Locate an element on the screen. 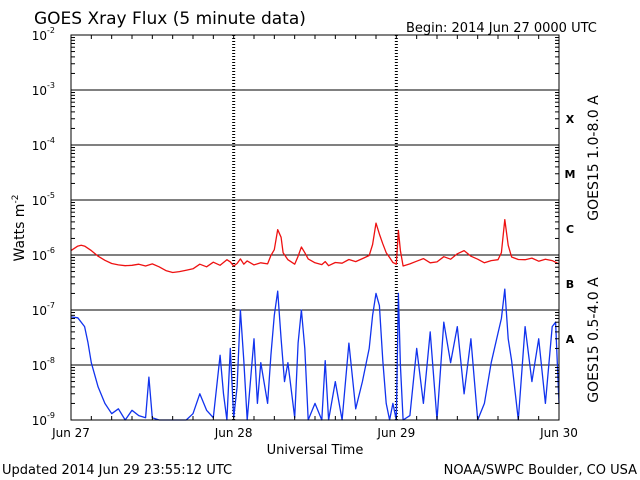 This screenshot has height=480, width=640. series-line-long-channel is located at coordinates (315, 246).